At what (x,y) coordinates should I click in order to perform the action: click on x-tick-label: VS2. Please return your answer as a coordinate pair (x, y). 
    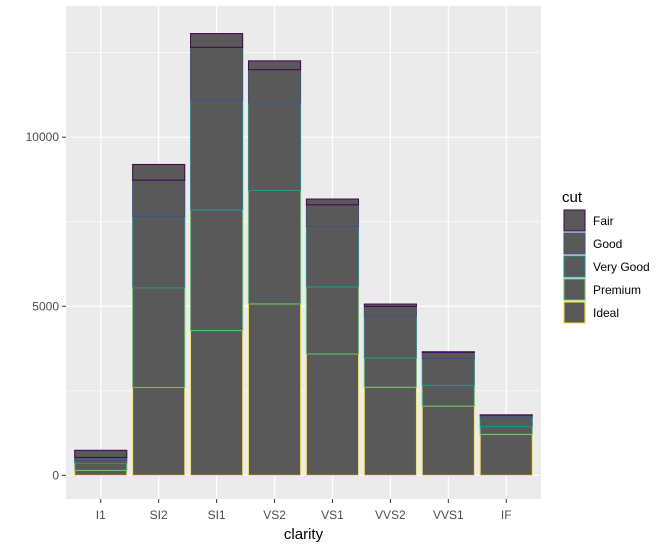
    Looking at the image, I should click on (274, 515).